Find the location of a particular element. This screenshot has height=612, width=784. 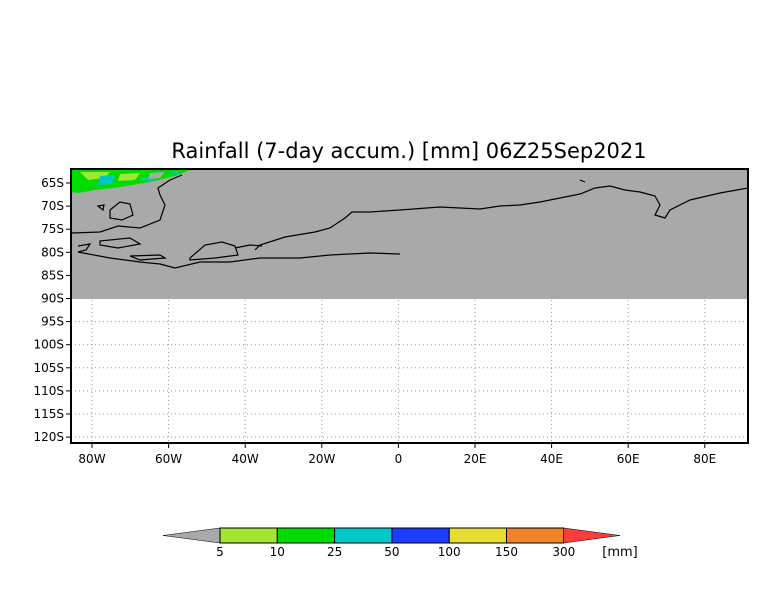

legend-threshold-label: 25 is located at coordinates (334, 552).